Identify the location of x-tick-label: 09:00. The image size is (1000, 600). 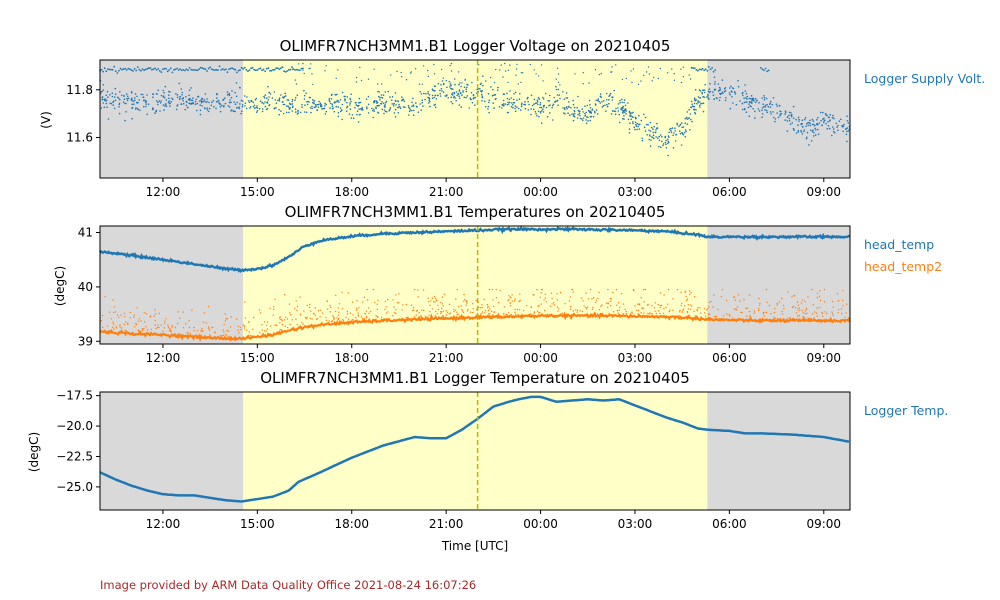
(823, 524).